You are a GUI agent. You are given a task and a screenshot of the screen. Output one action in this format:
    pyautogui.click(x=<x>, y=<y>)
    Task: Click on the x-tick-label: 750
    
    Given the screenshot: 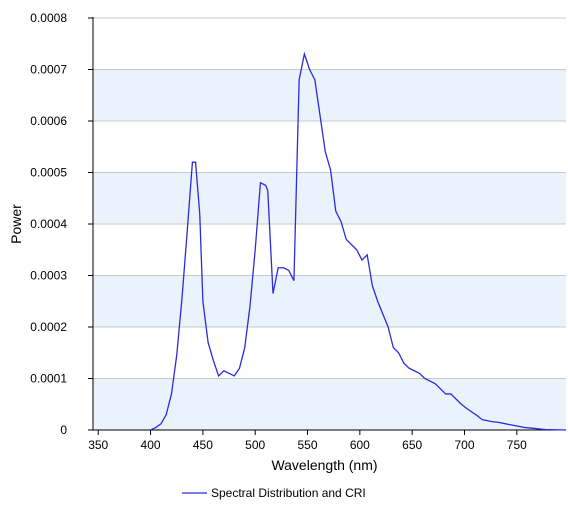 What is the action you would take?
    pyautogui.click(x=517, y=445)
    